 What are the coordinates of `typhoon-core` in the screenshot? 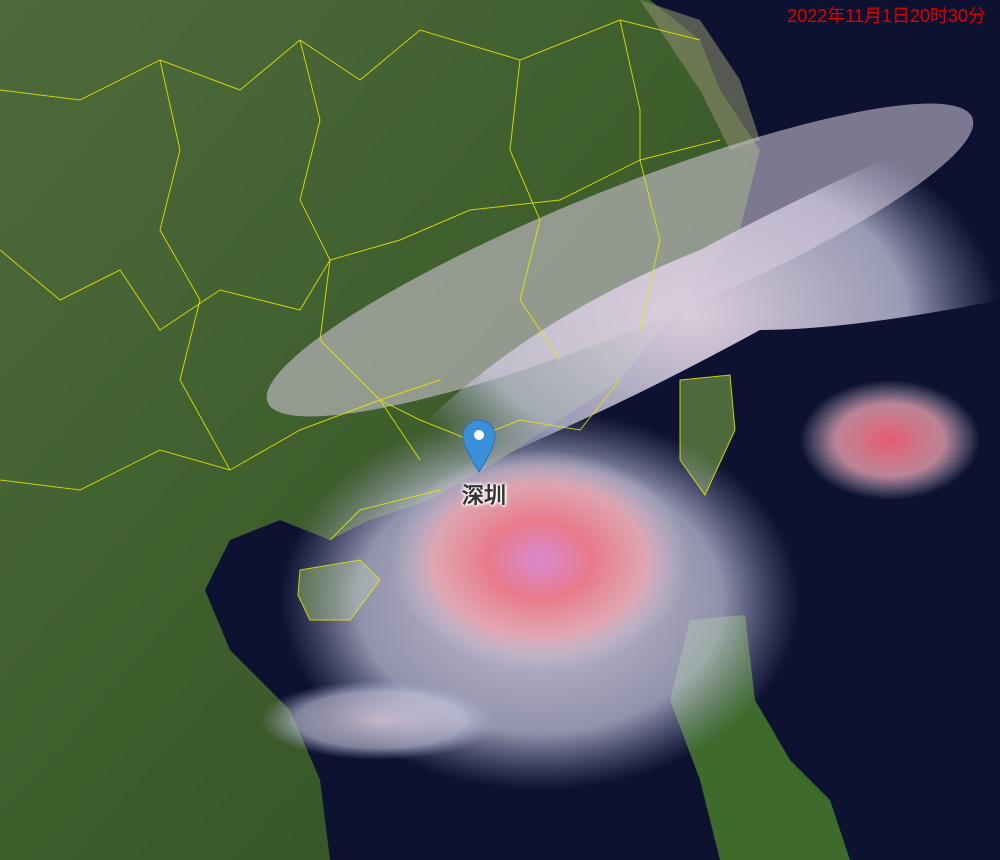 It's located at (540, 560).